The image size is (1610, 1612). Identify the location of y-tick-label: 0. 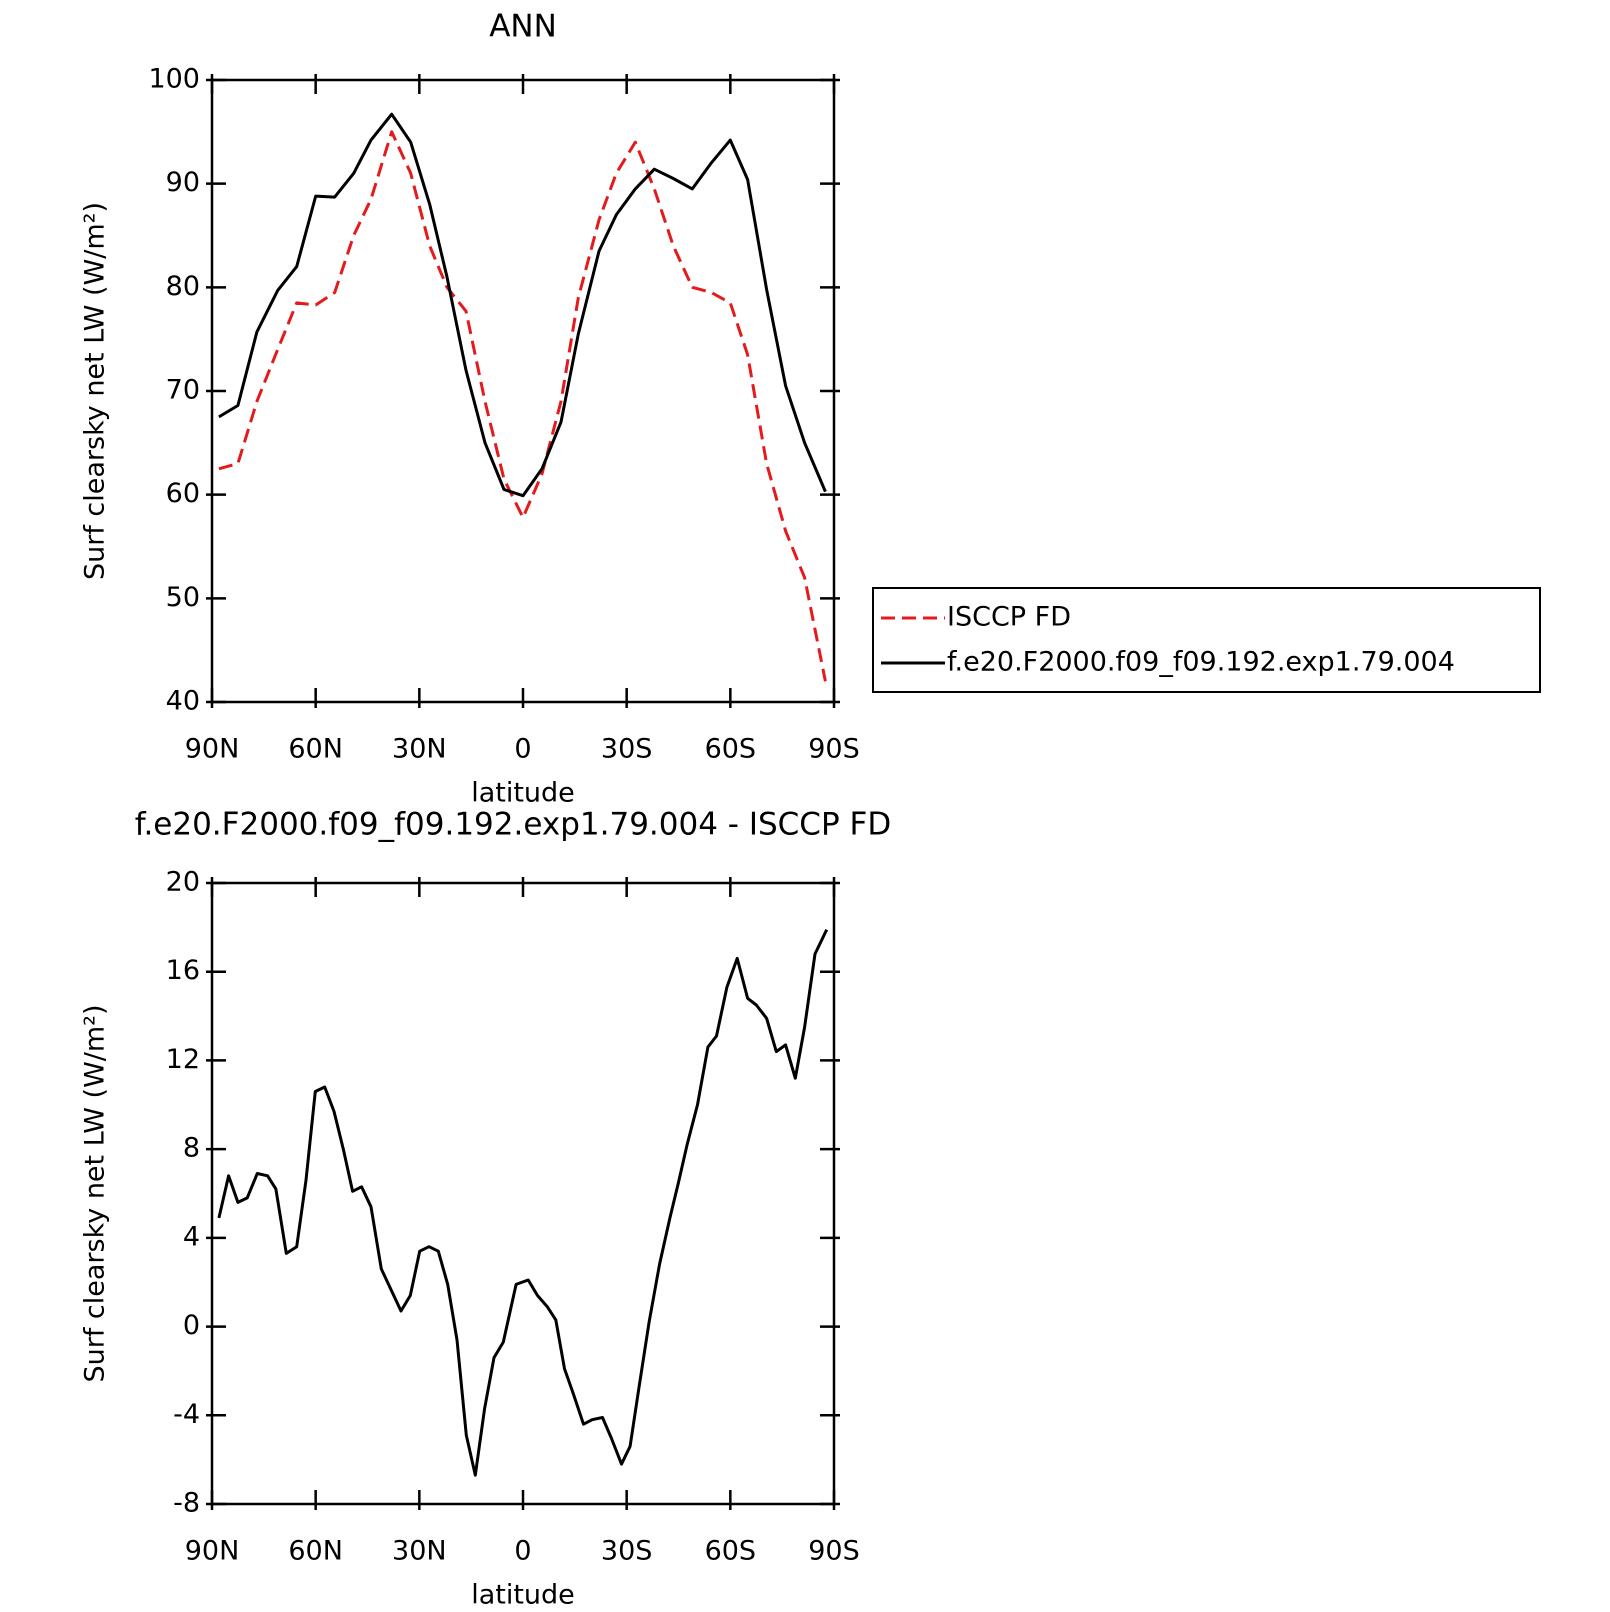
(191, 1325).